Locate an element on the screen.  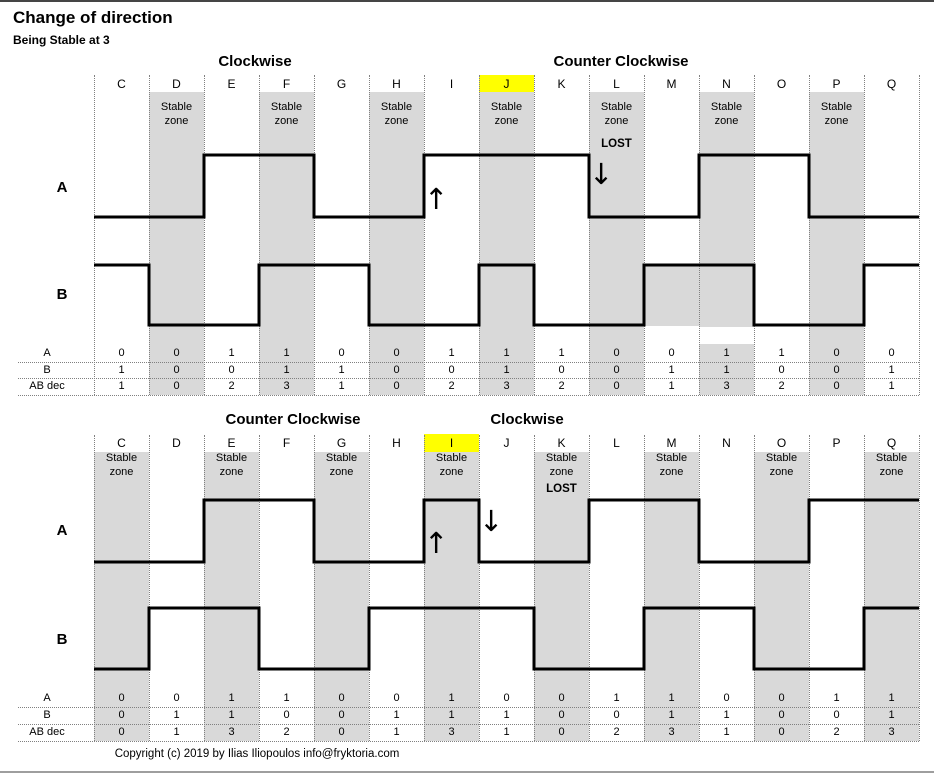
column-header-M: M is located at coordinates (671, 84).